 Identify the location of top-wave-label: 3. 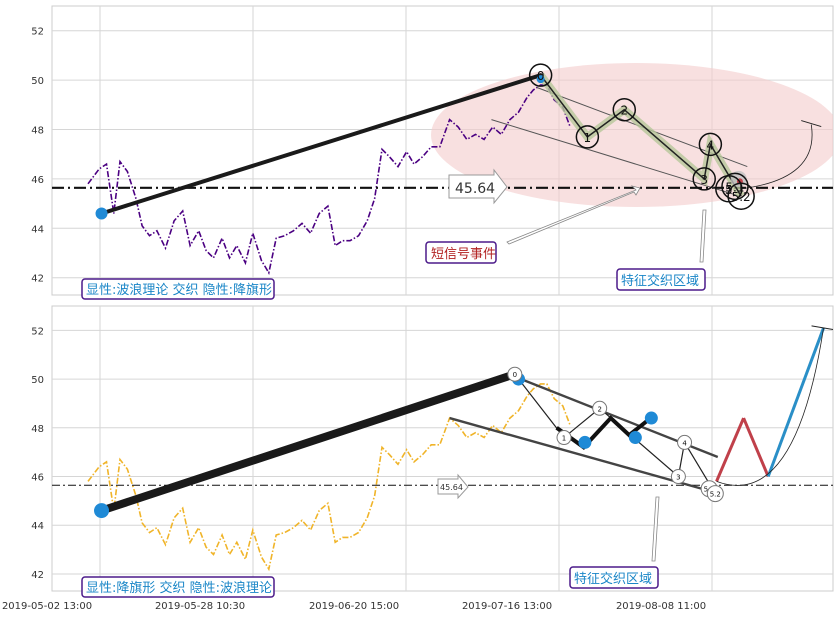
(704, 180).